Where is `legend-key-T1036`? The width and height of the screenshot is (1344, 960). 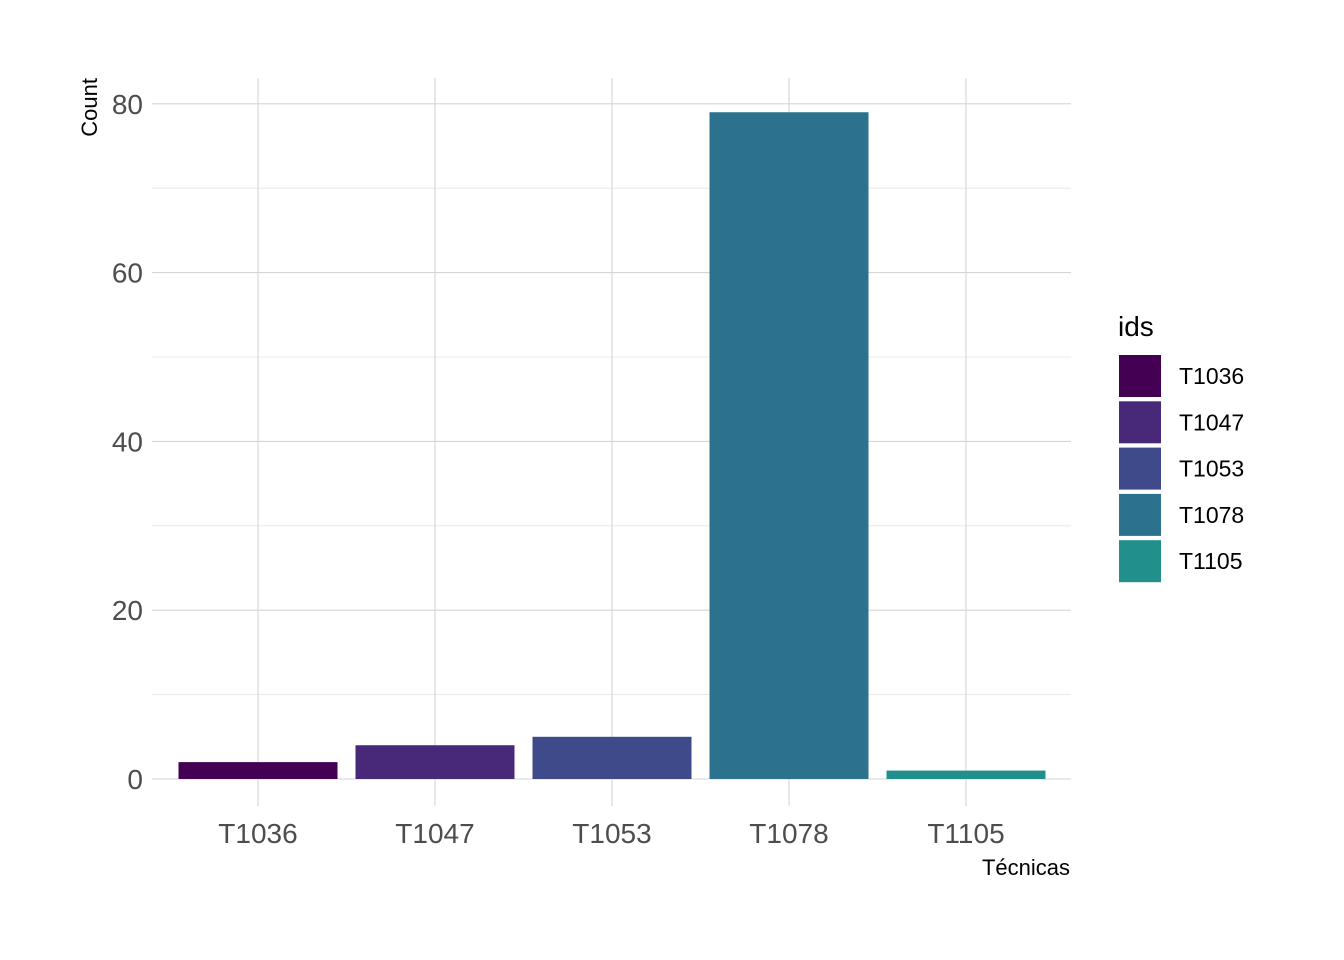
legend-key-T1036 is located at coordinates (1140, 376).